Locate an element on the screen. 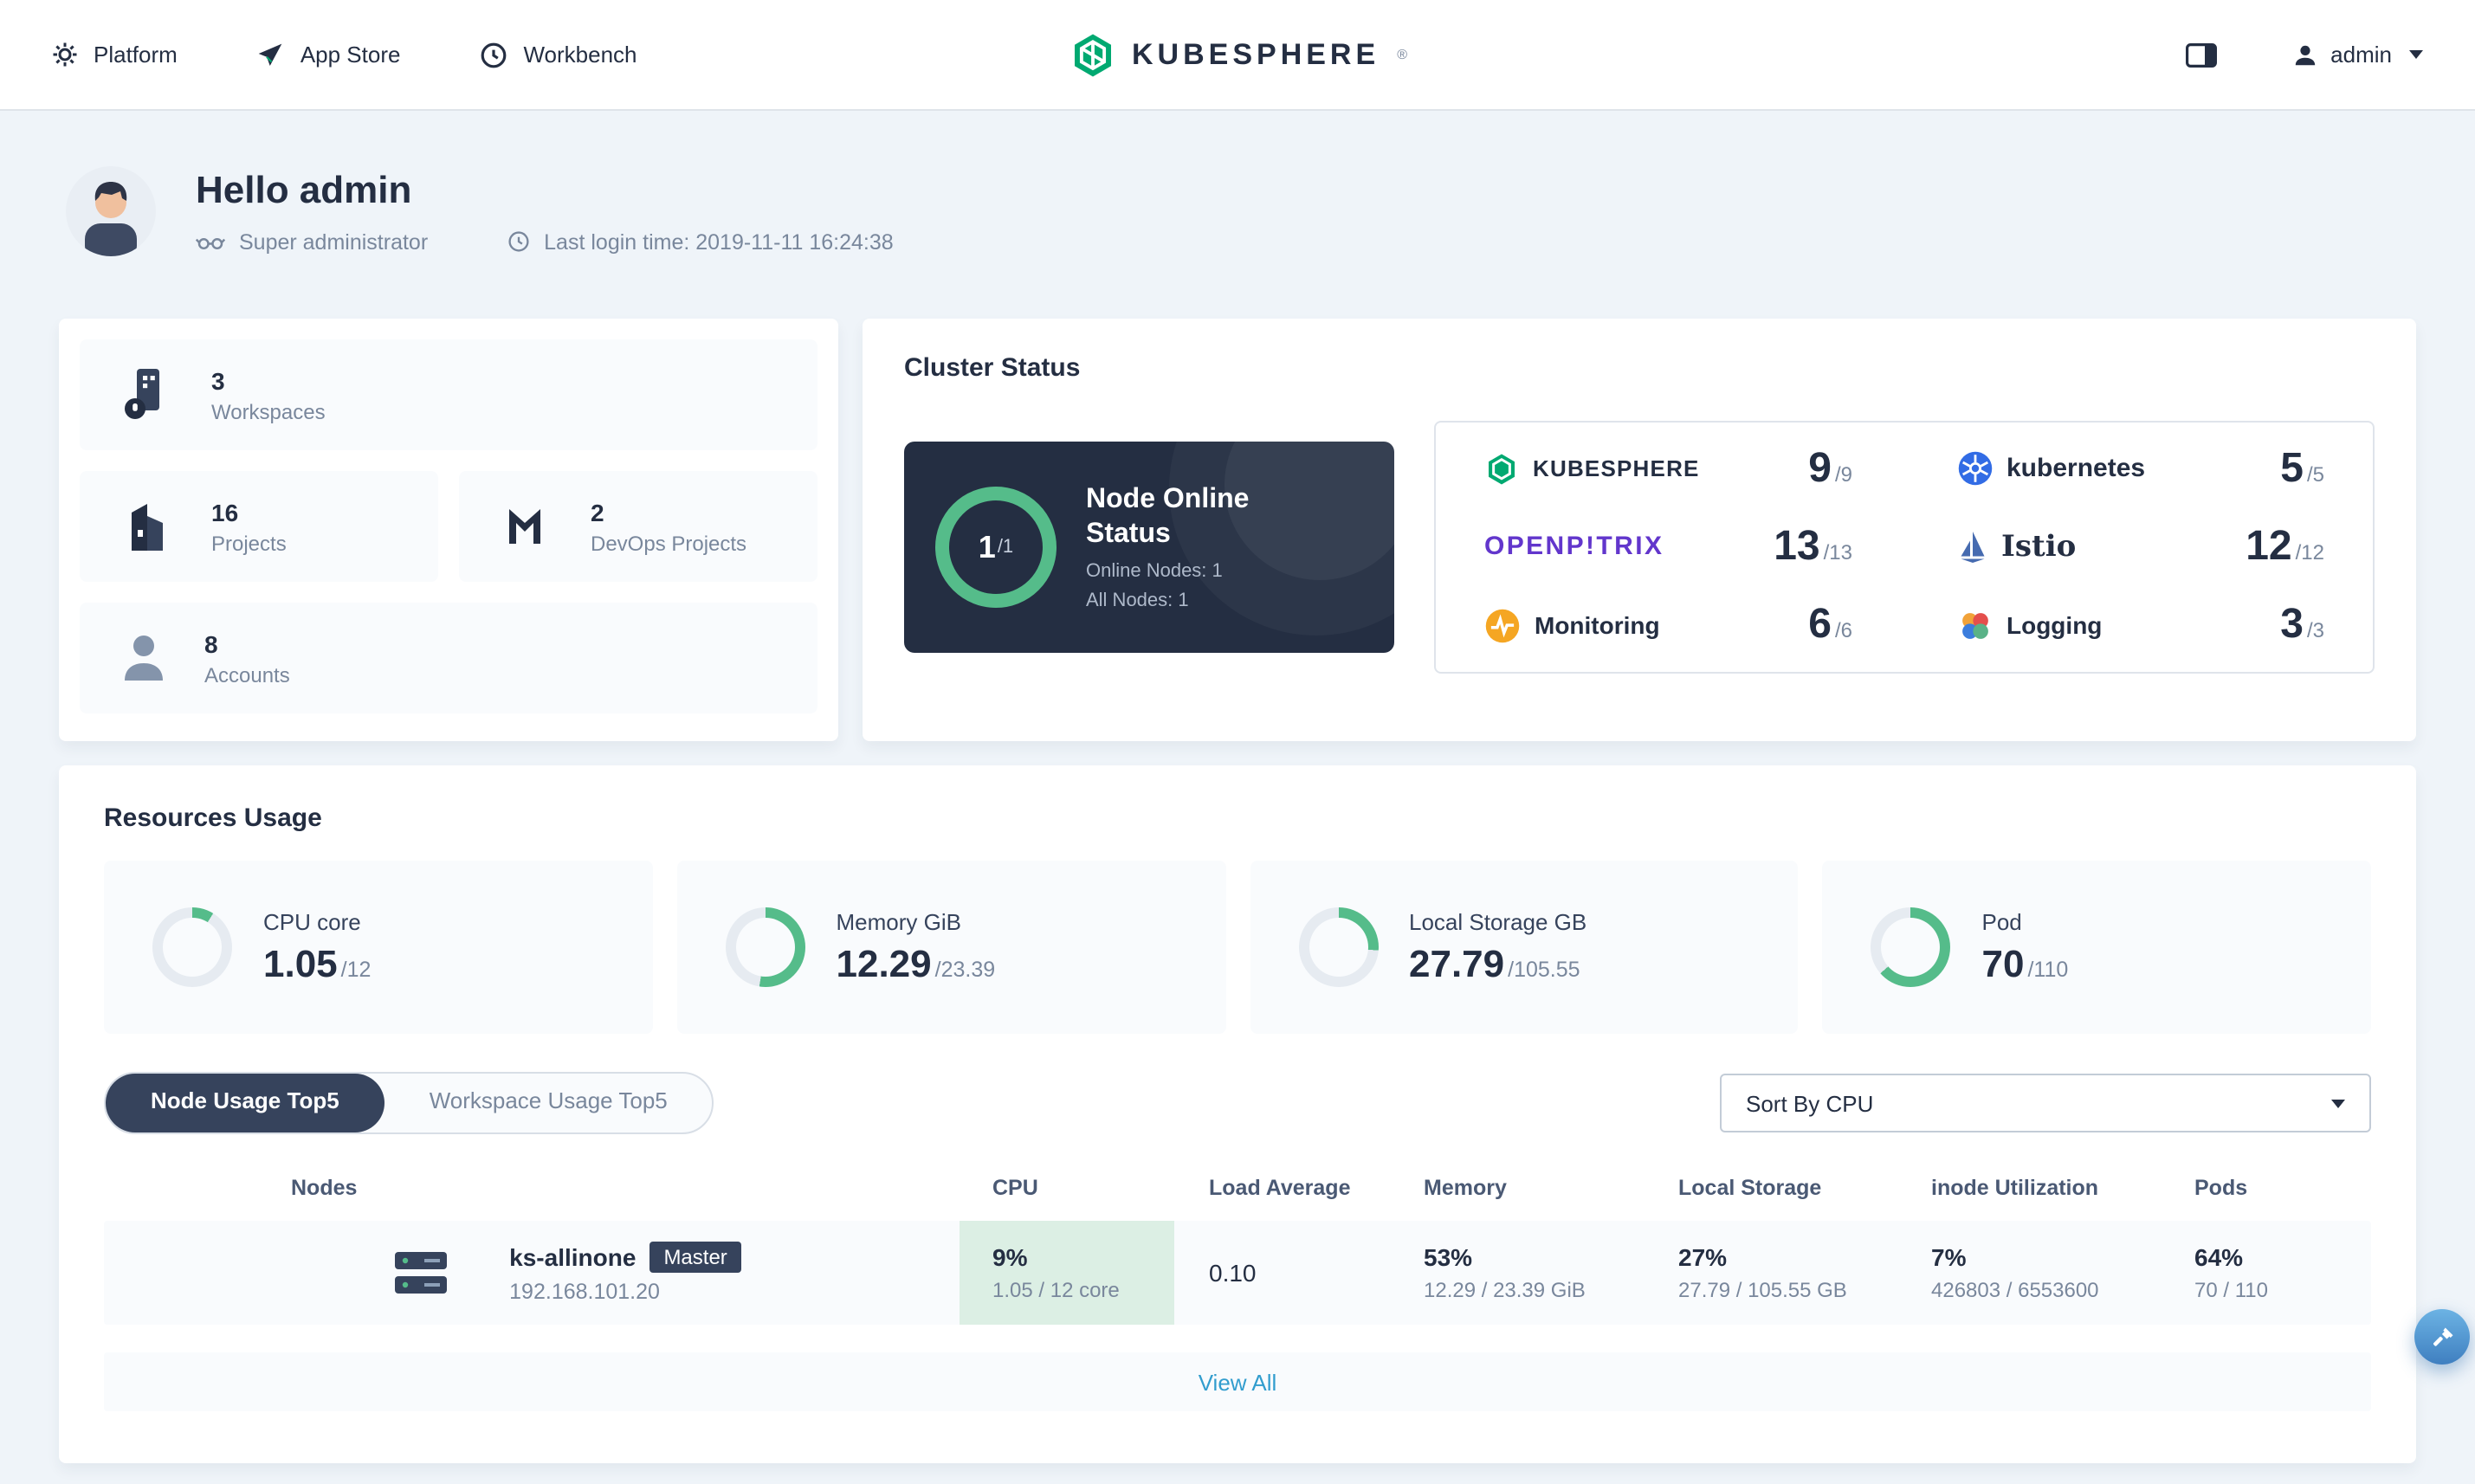 The width and height of the screenshot is (2475, 1484). cell-pods: 64% 70 / 110 is located at coordinates (2267, 1273).